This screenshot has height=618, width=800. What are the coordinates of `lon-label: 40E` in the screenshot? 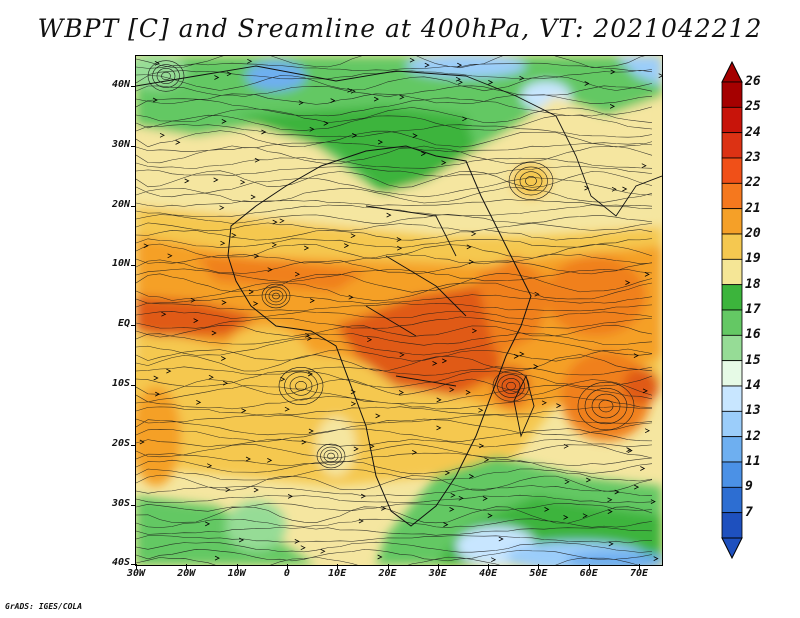 It's located at (488, 573).